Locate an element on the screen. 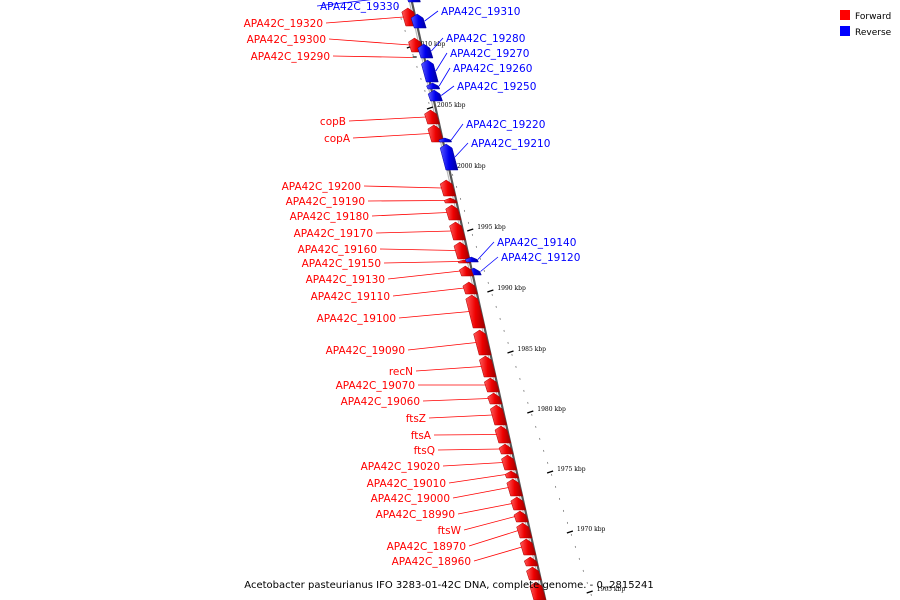 The width and height of the screenshot is (900, 600). gene-label: ftsQ is located at coordinates (424, 451).